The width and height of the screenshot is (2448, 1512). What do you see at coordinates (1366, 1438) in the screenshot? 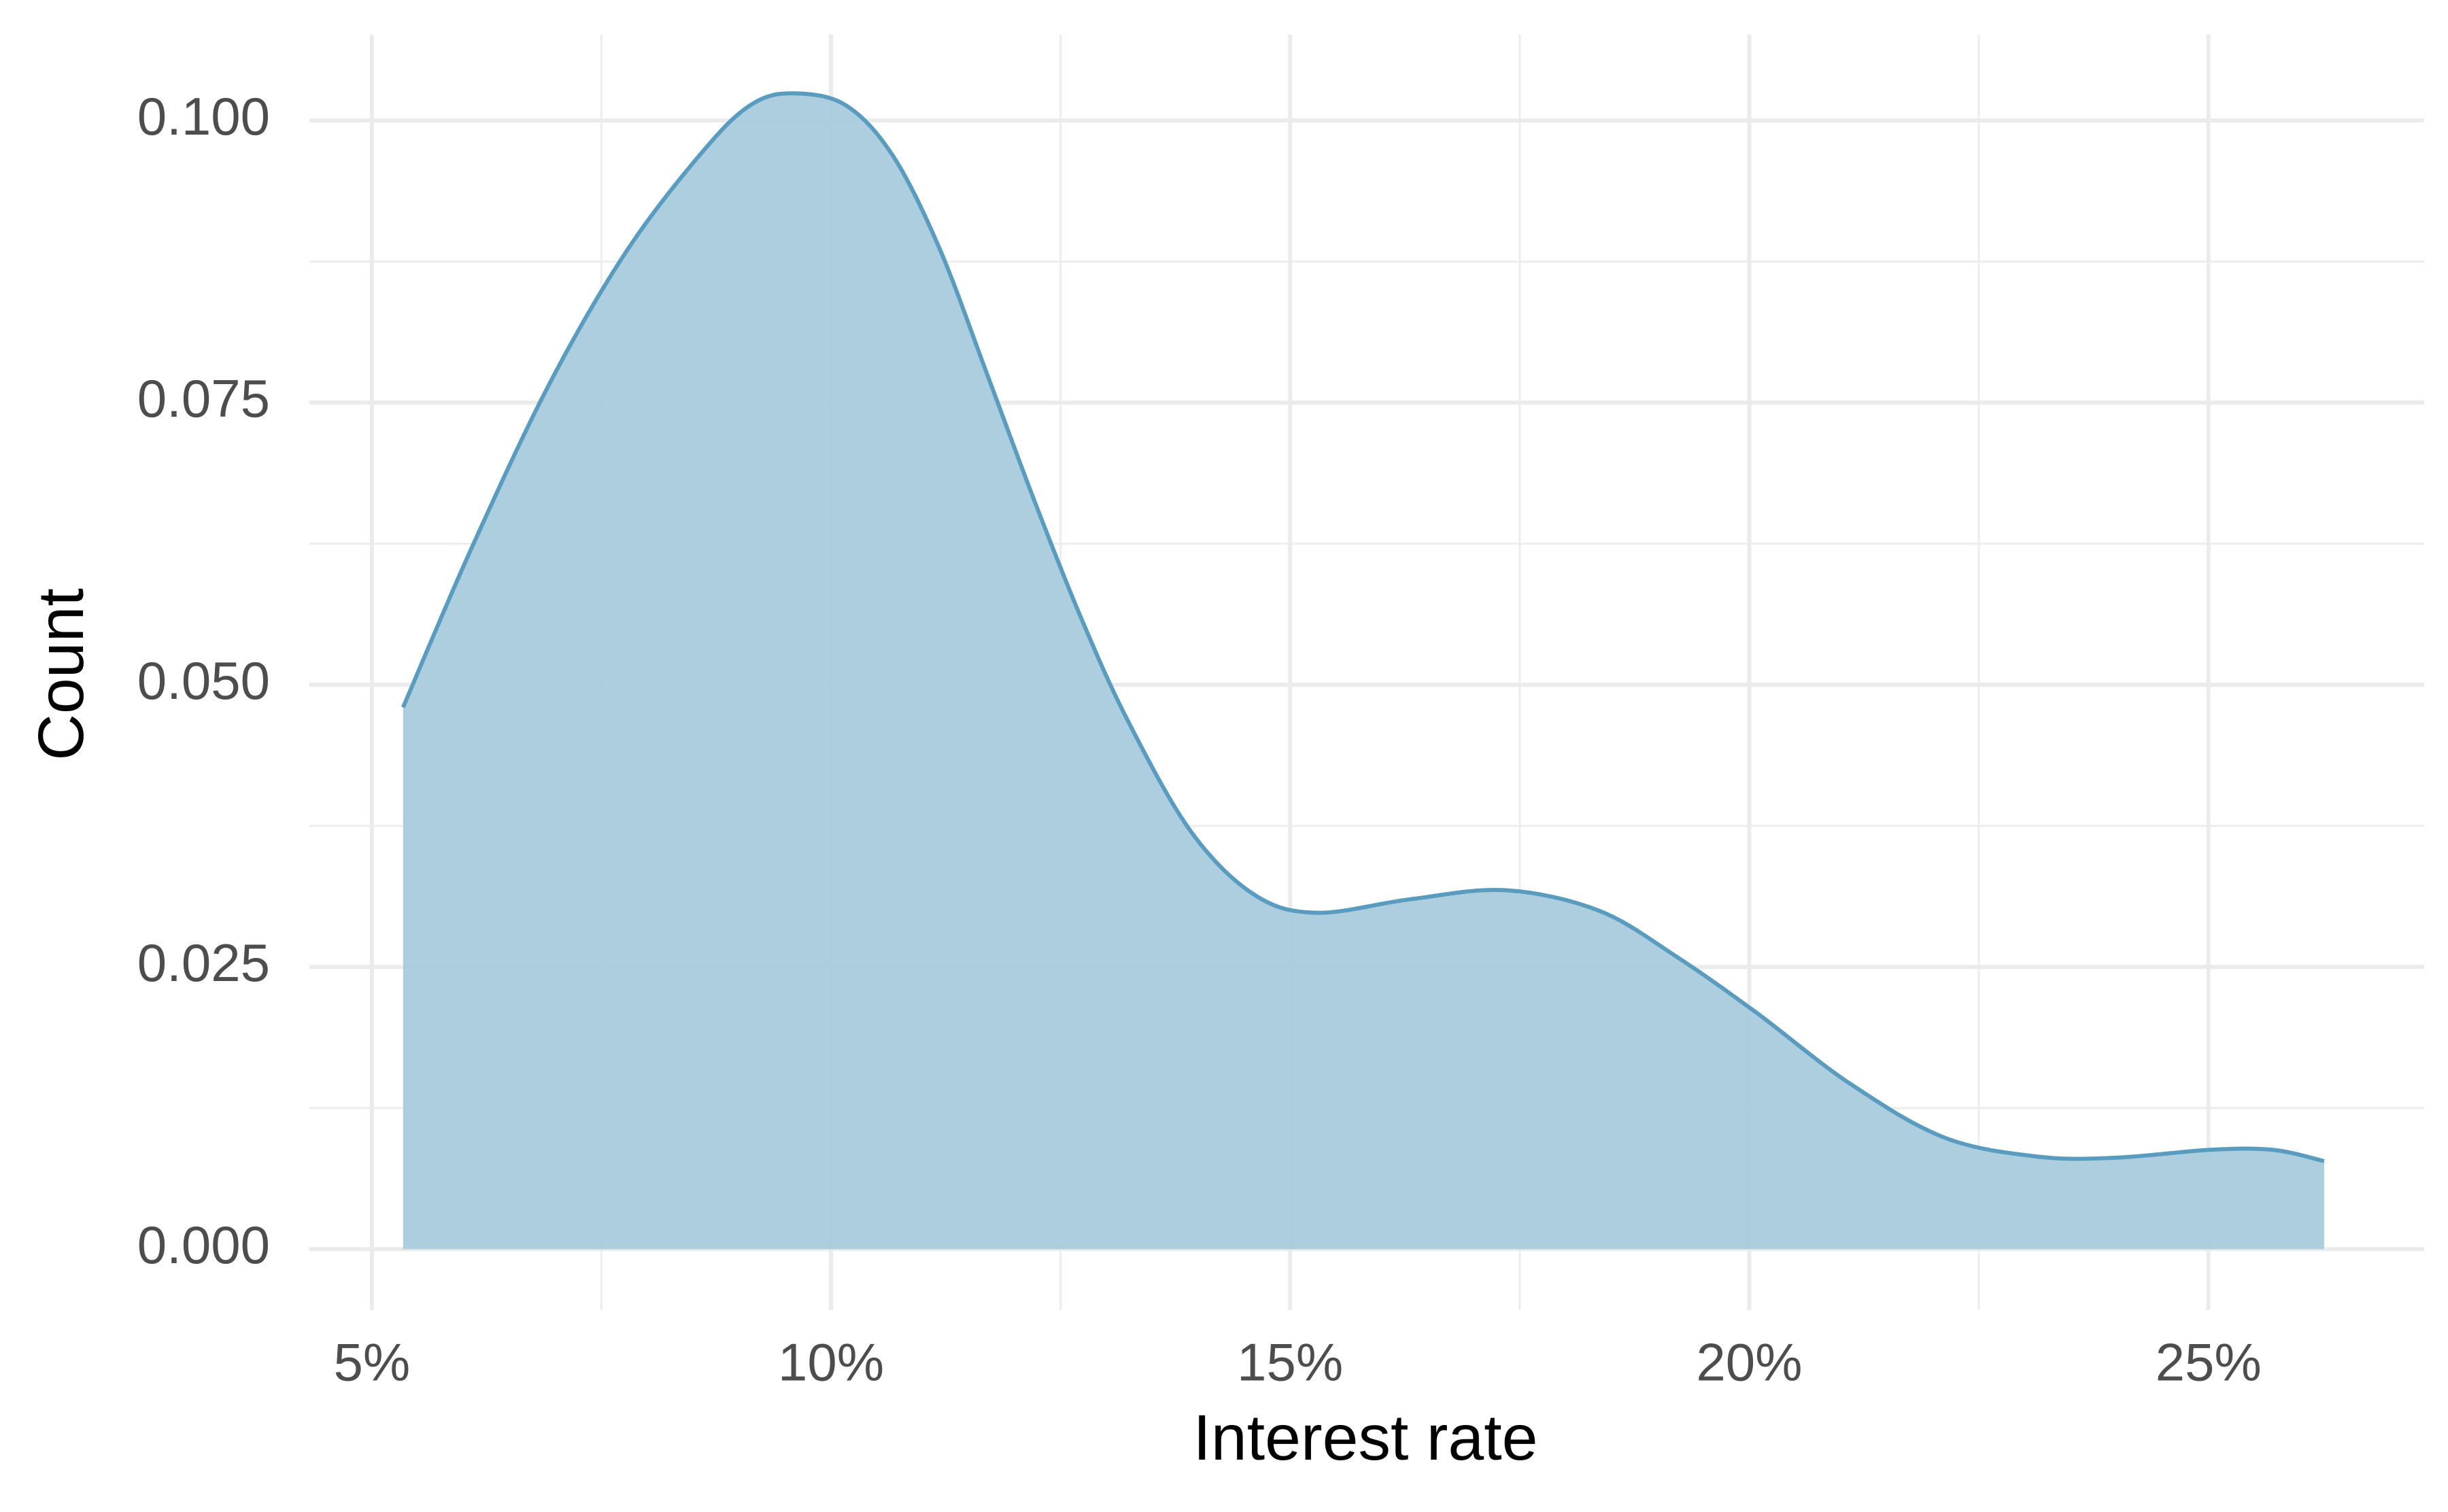
I see `x-axis-title: Interest rate` at bounding box center [1366, 1438].